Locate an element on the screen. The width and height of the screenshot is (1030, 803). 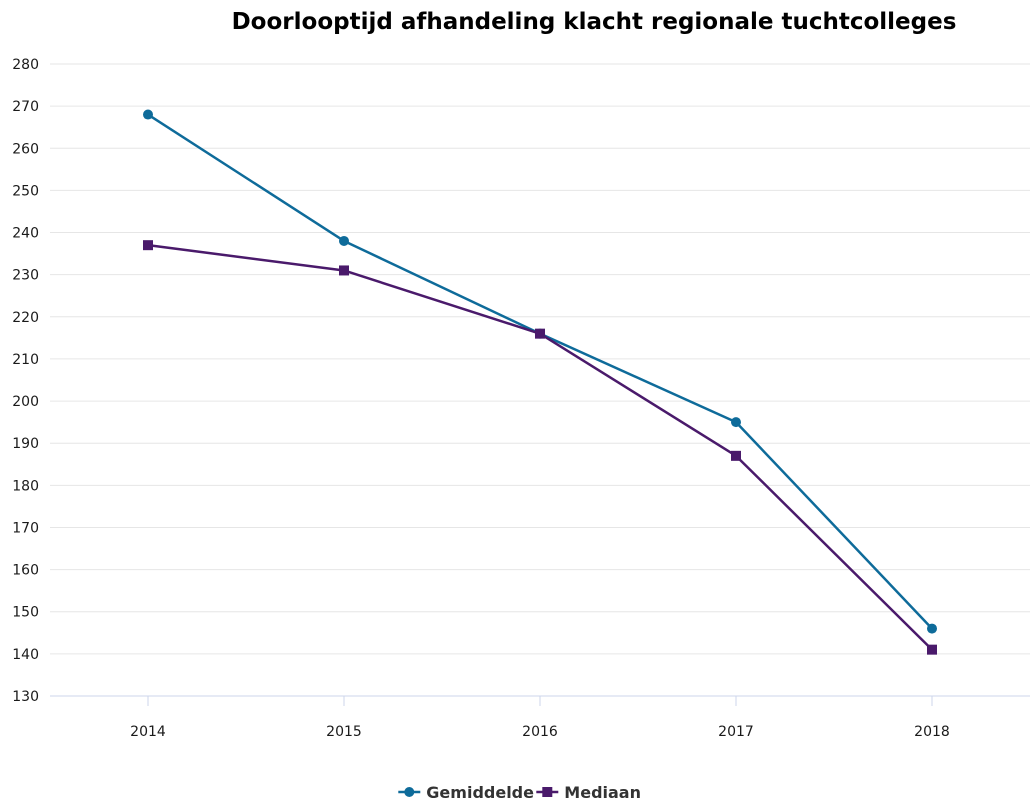
legend: Gemiddelde Mediaan is located at coordinates (519, 792).